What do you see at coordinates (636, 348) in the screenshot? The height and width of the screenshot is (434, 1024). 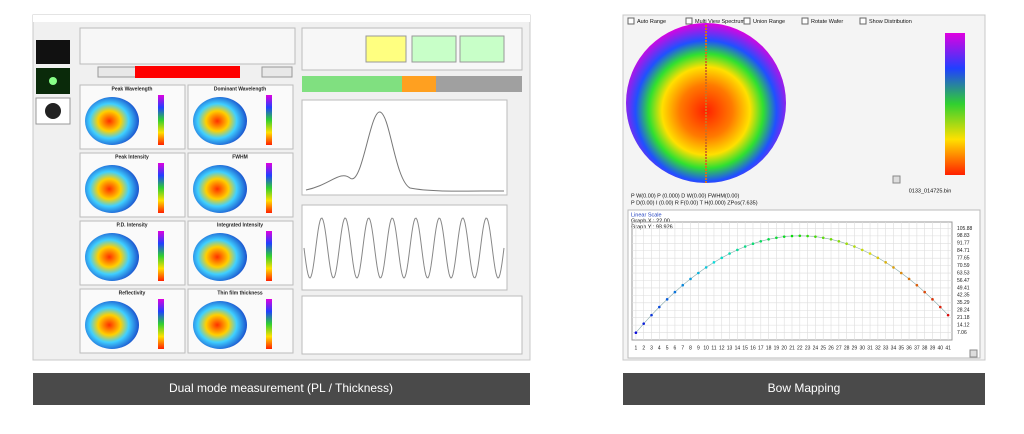 I see `x-tick-label: 1` at bounding box center [636, 348].